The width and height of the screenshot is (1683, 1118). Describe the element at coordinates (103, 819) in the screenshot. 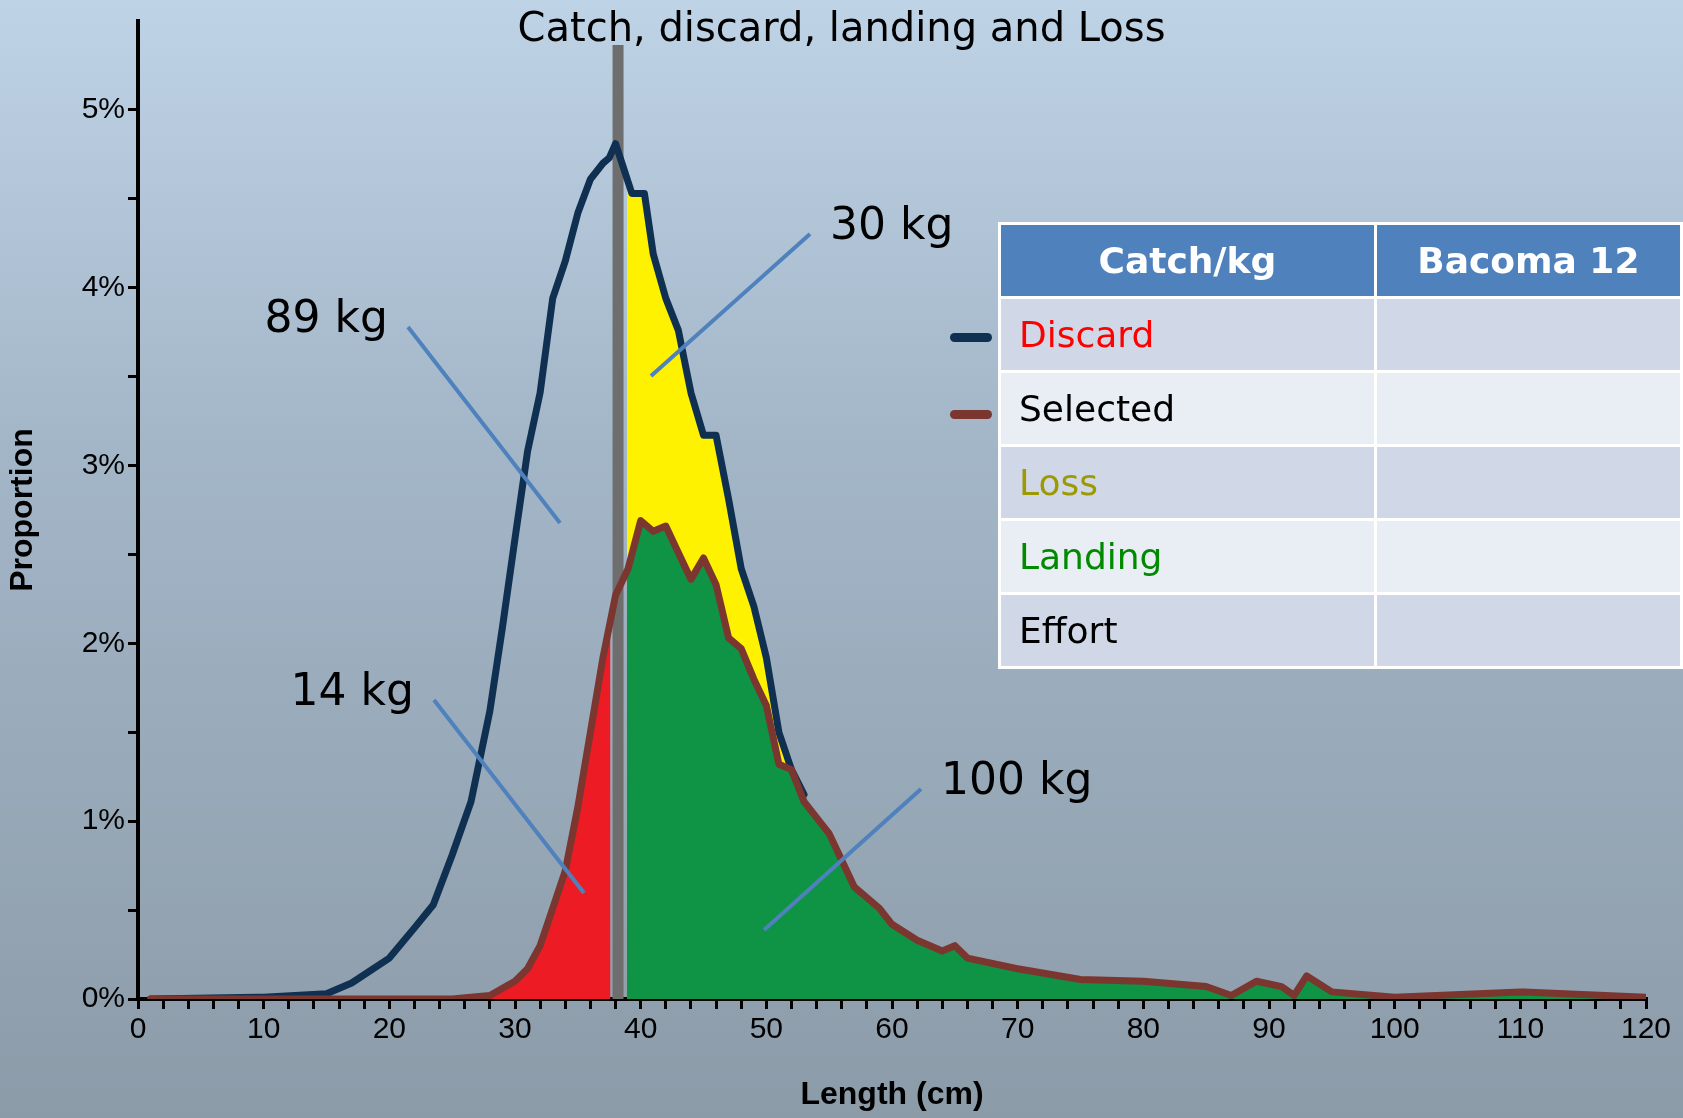

I see `y-tick-label: 1%` at that location.